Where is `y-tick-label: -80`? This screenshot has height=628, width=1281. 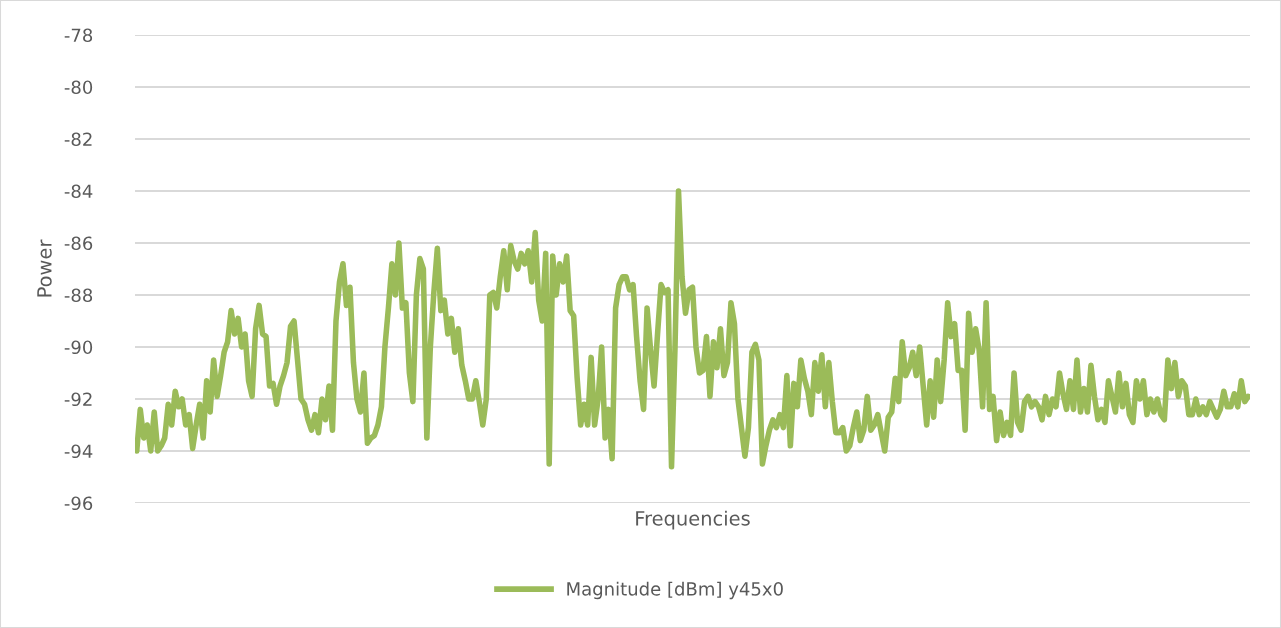
y-tick-label: -80 is located at coordinates (78, 87).